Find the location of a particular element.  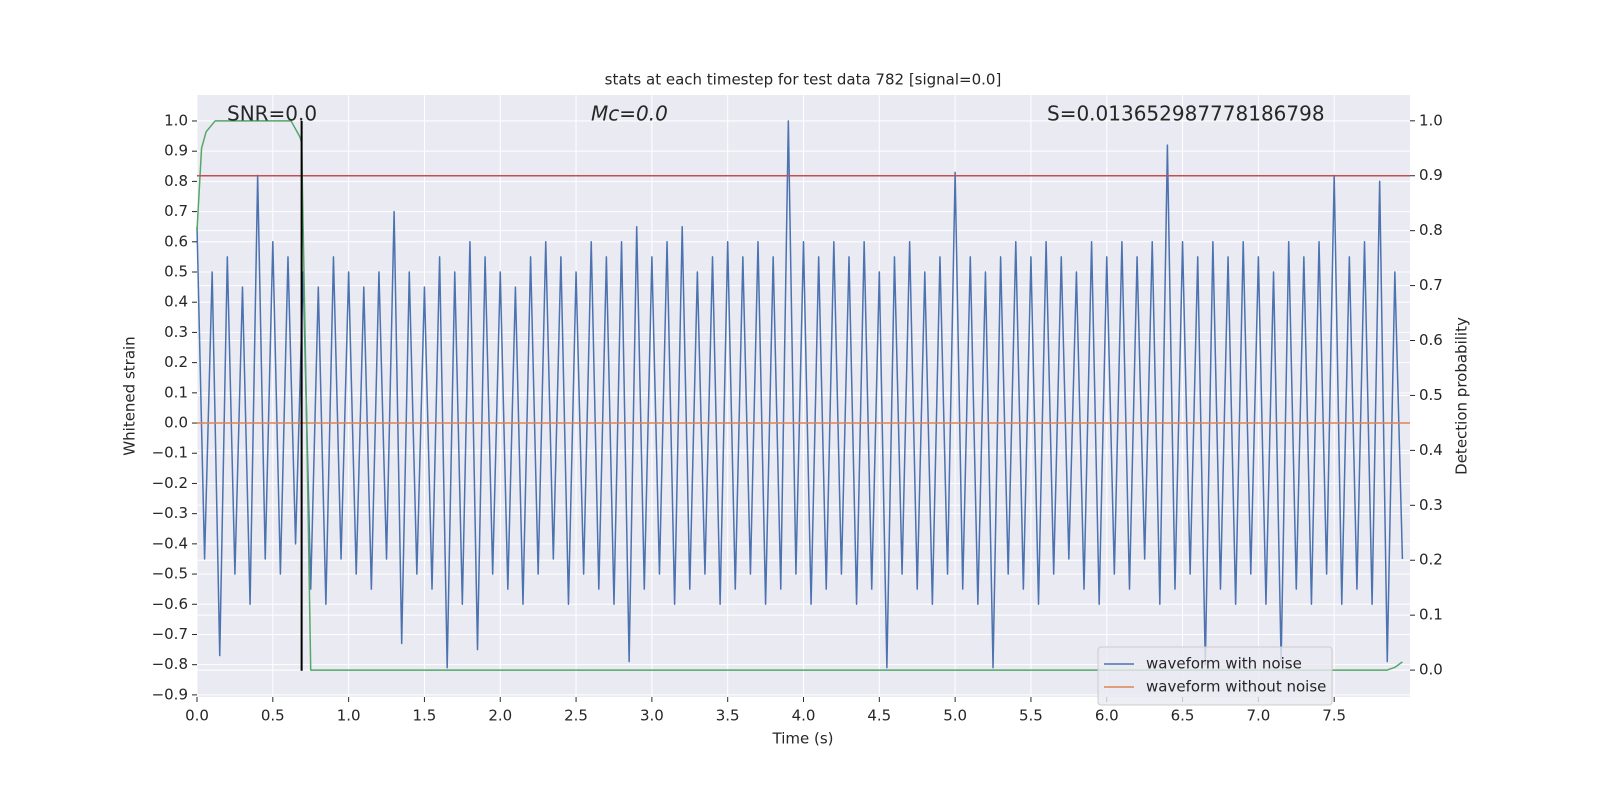

y2-tick-label: 0.0 is located at coordinates (1431, 670).